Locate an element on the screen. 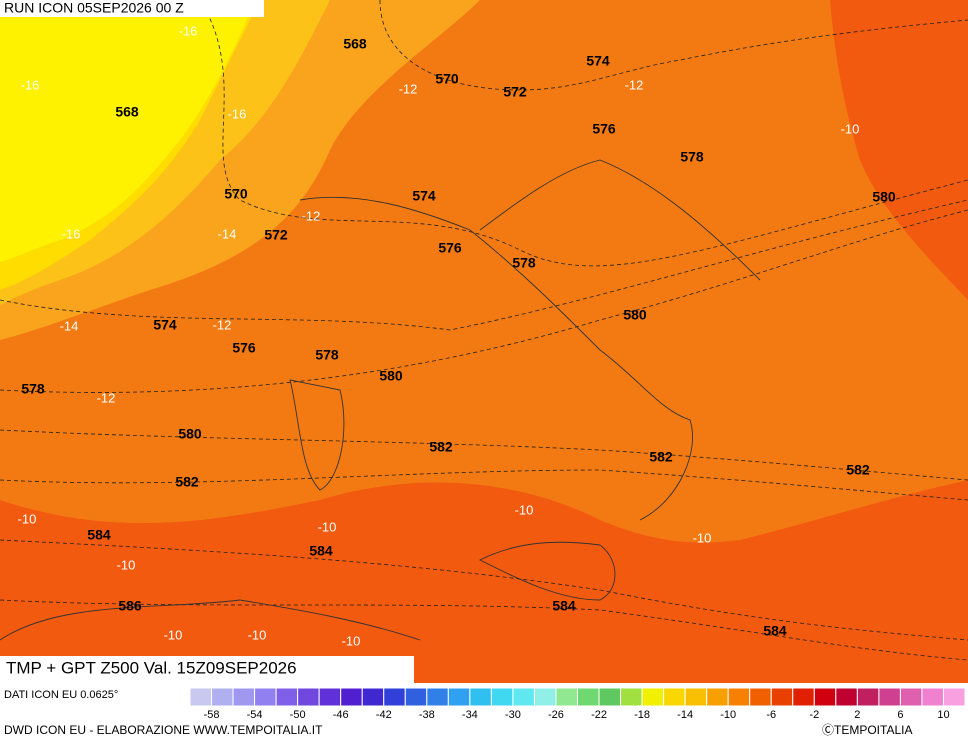 The height and width of the screenshot is (745, 968). legend-tick-label: -22 is located at coordinates (599, 715).